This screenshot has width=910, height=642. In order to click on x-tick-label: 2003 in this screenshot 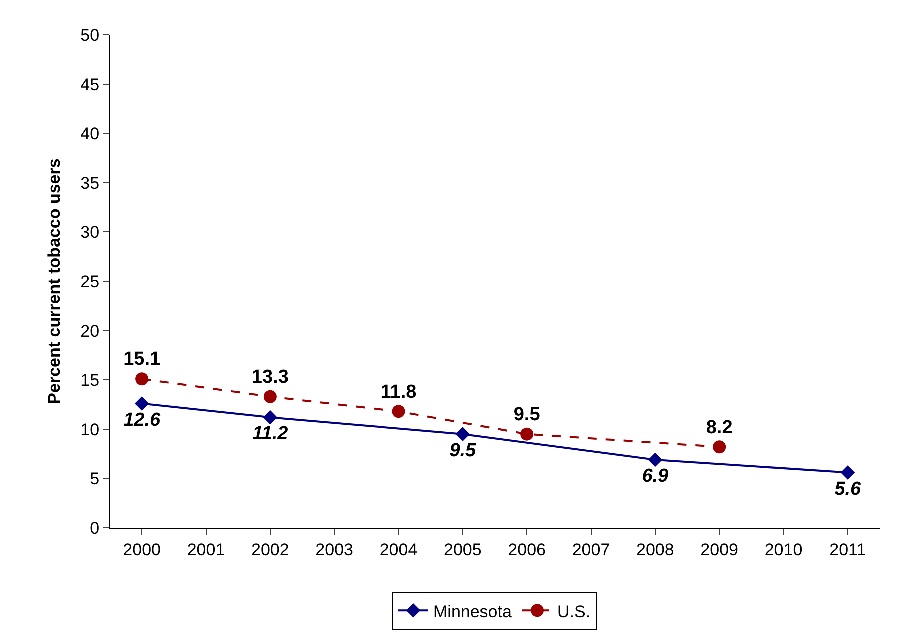, I will do `click(335, 550)`.